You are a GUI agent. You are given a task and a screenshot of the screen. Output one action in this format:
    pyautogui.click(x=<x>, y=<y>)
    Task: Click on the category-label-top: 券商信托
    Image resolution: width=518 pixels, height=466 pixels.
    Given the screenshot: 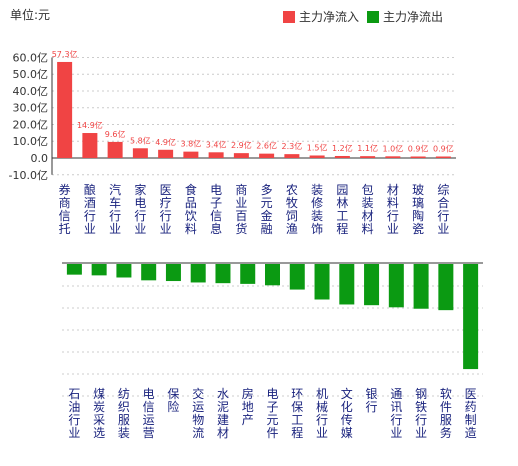 What is the action you would take?
    pyautogui.click(x=65, y=209)
    